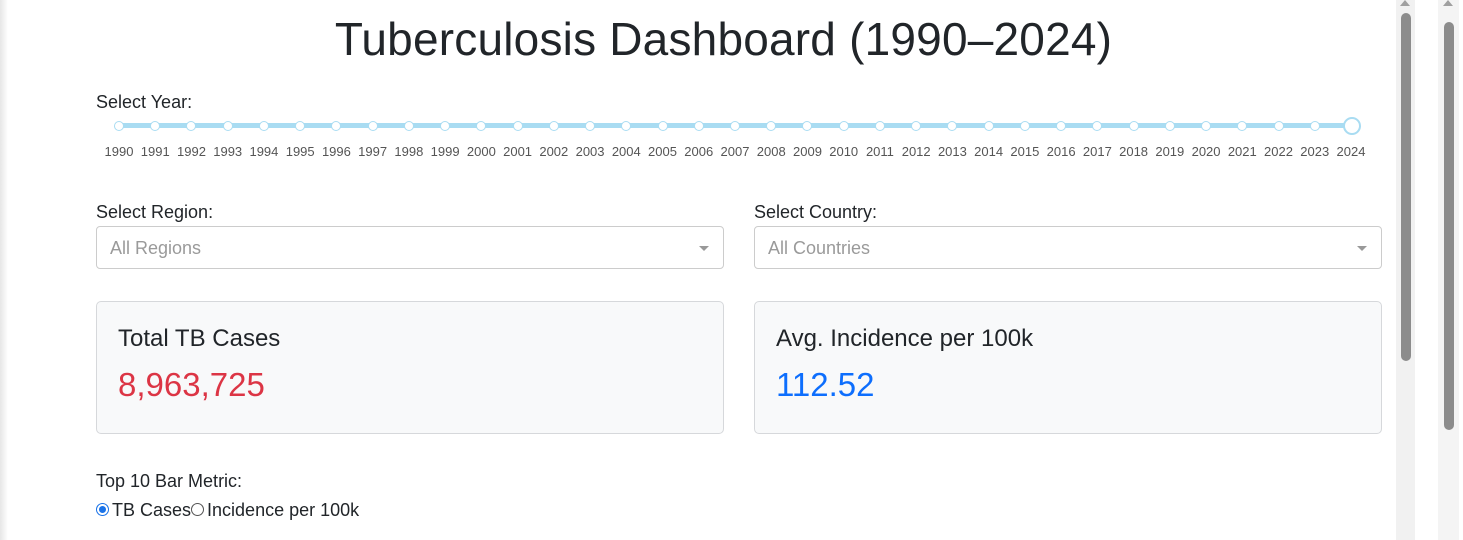 This screenshot has width=1463, height=540. What do you see at coordinates (155, 151) in the screenshot?
I see `year-tick-label: 1991` at bounding box center [155, 151].